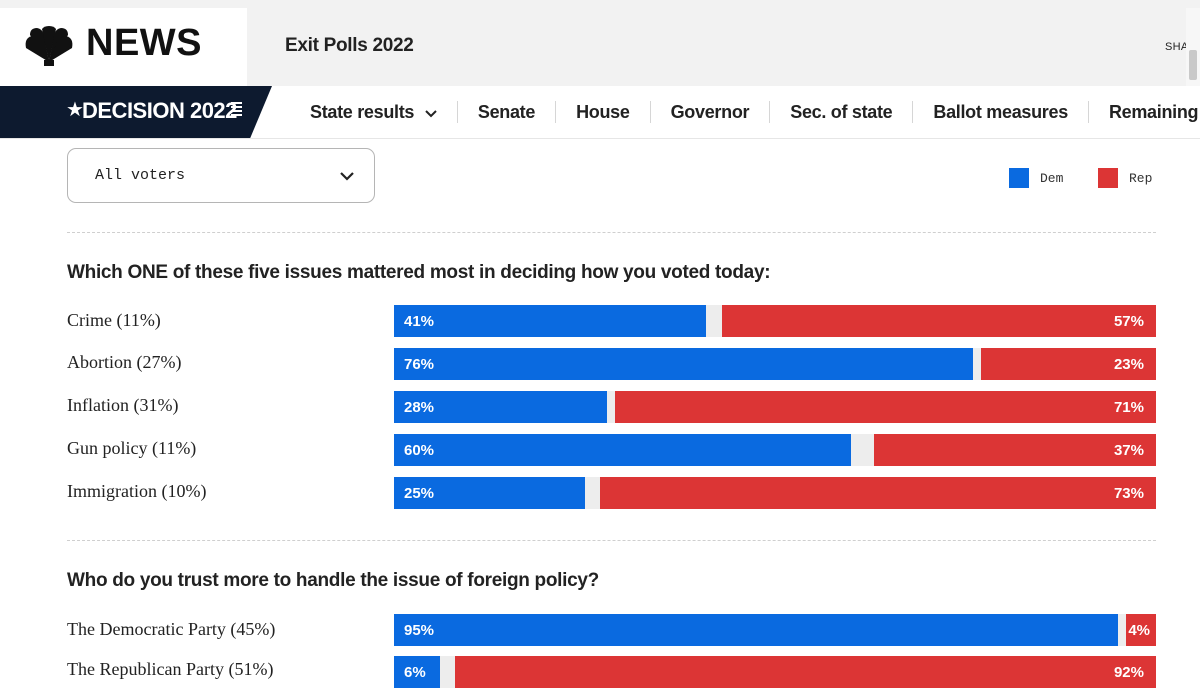 This screenshot has width=1200, height=688. What do you see at coordinates (1154, 112) in the screenshot?
I see `nav-item-remaining: Remaining v` at bounding box center [1154, 112].